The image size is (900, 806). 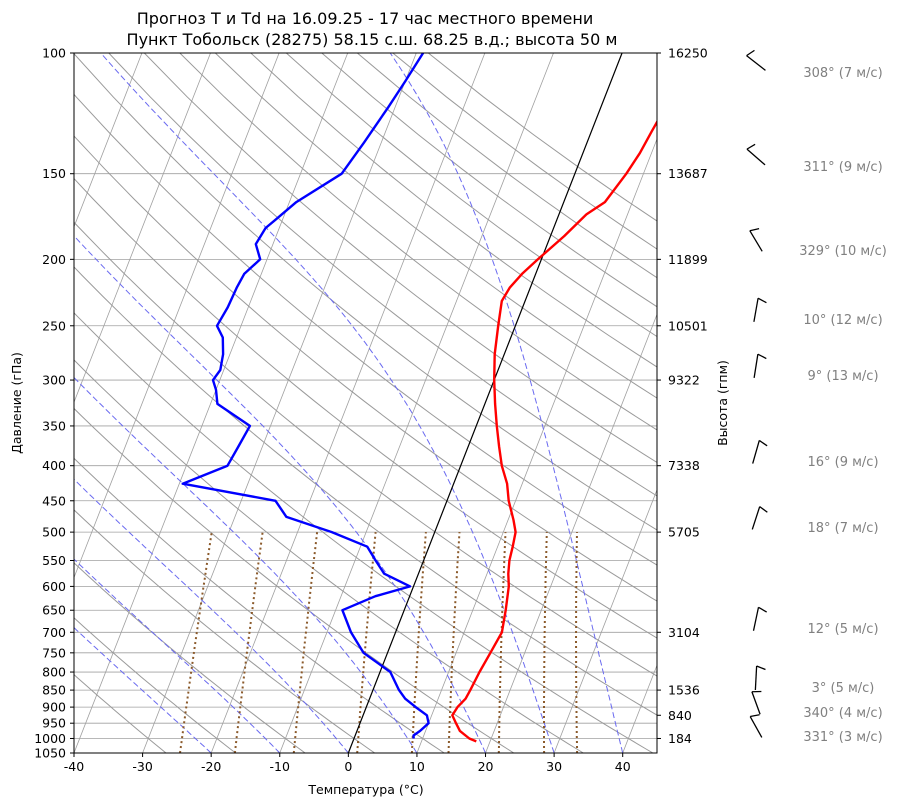 I want to click on wind-label: 18° (7 м/с), so click(x=842, y=528).